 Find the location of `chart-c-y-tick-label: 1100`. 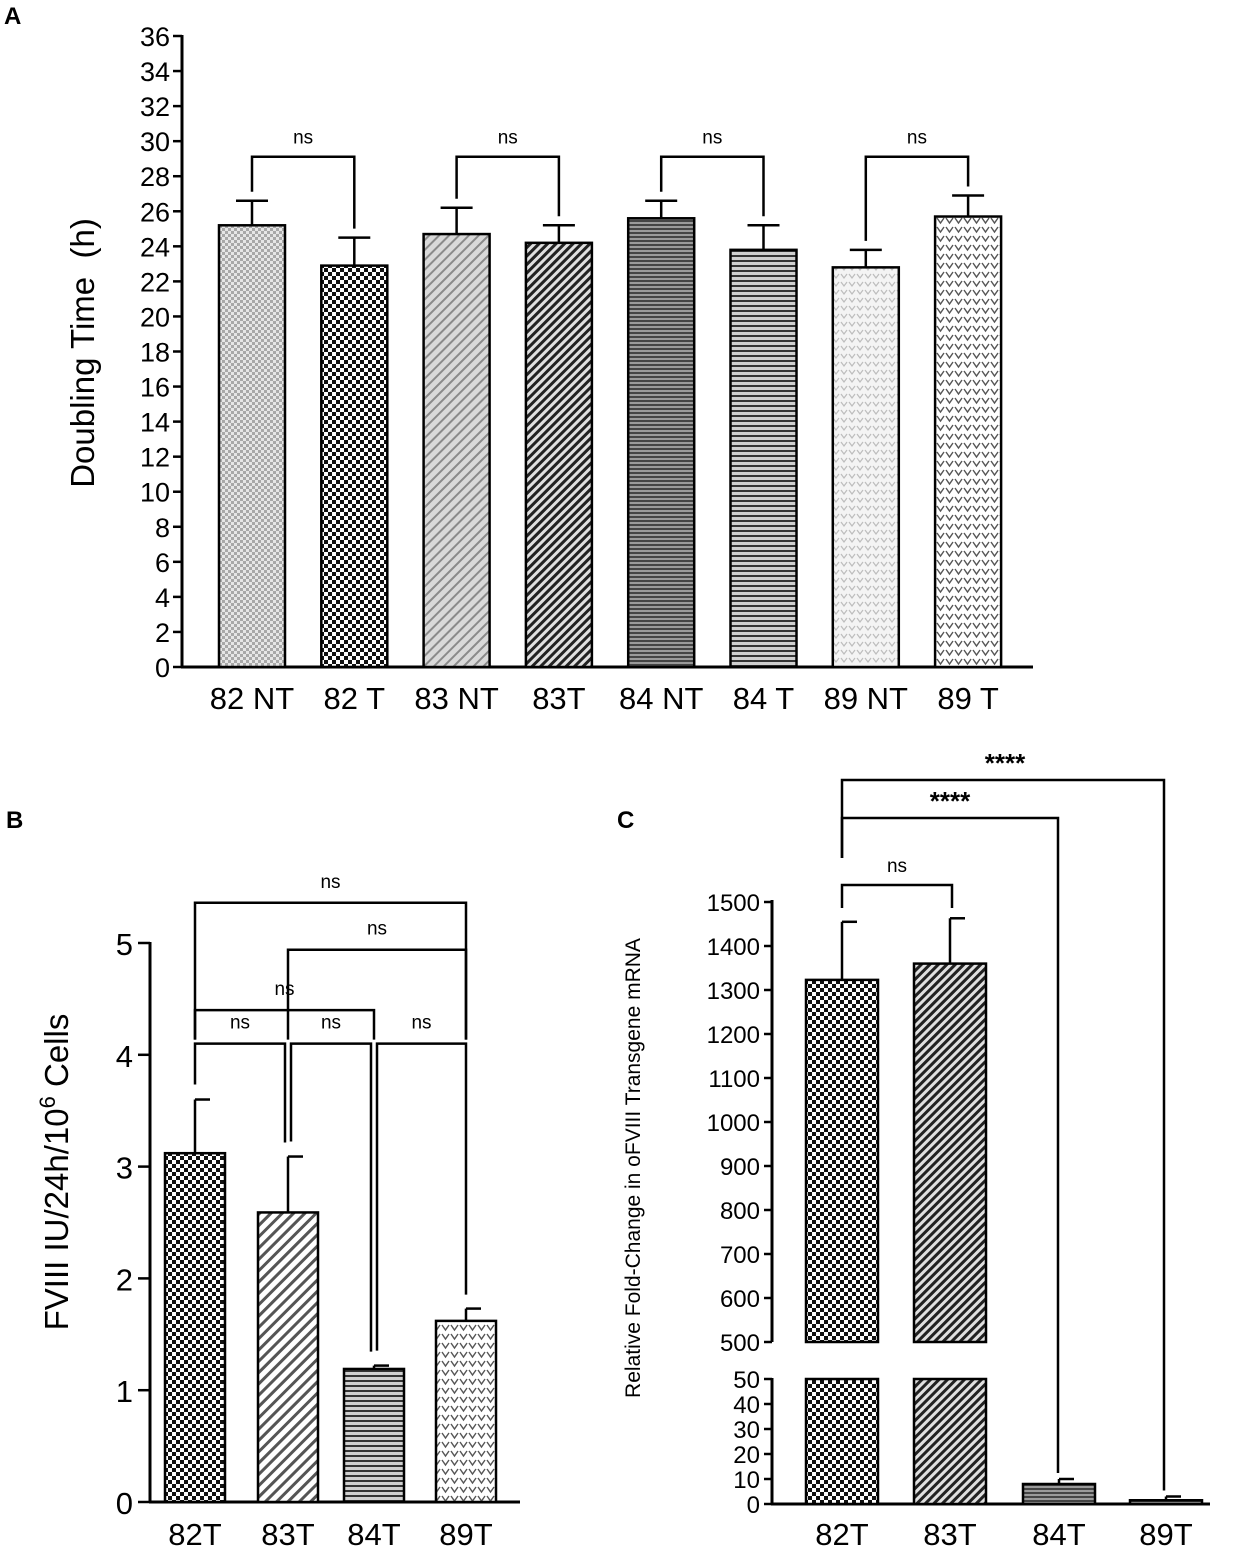

chart-c-y-tick-label: 1100 is located at coordinates (734, 1079).